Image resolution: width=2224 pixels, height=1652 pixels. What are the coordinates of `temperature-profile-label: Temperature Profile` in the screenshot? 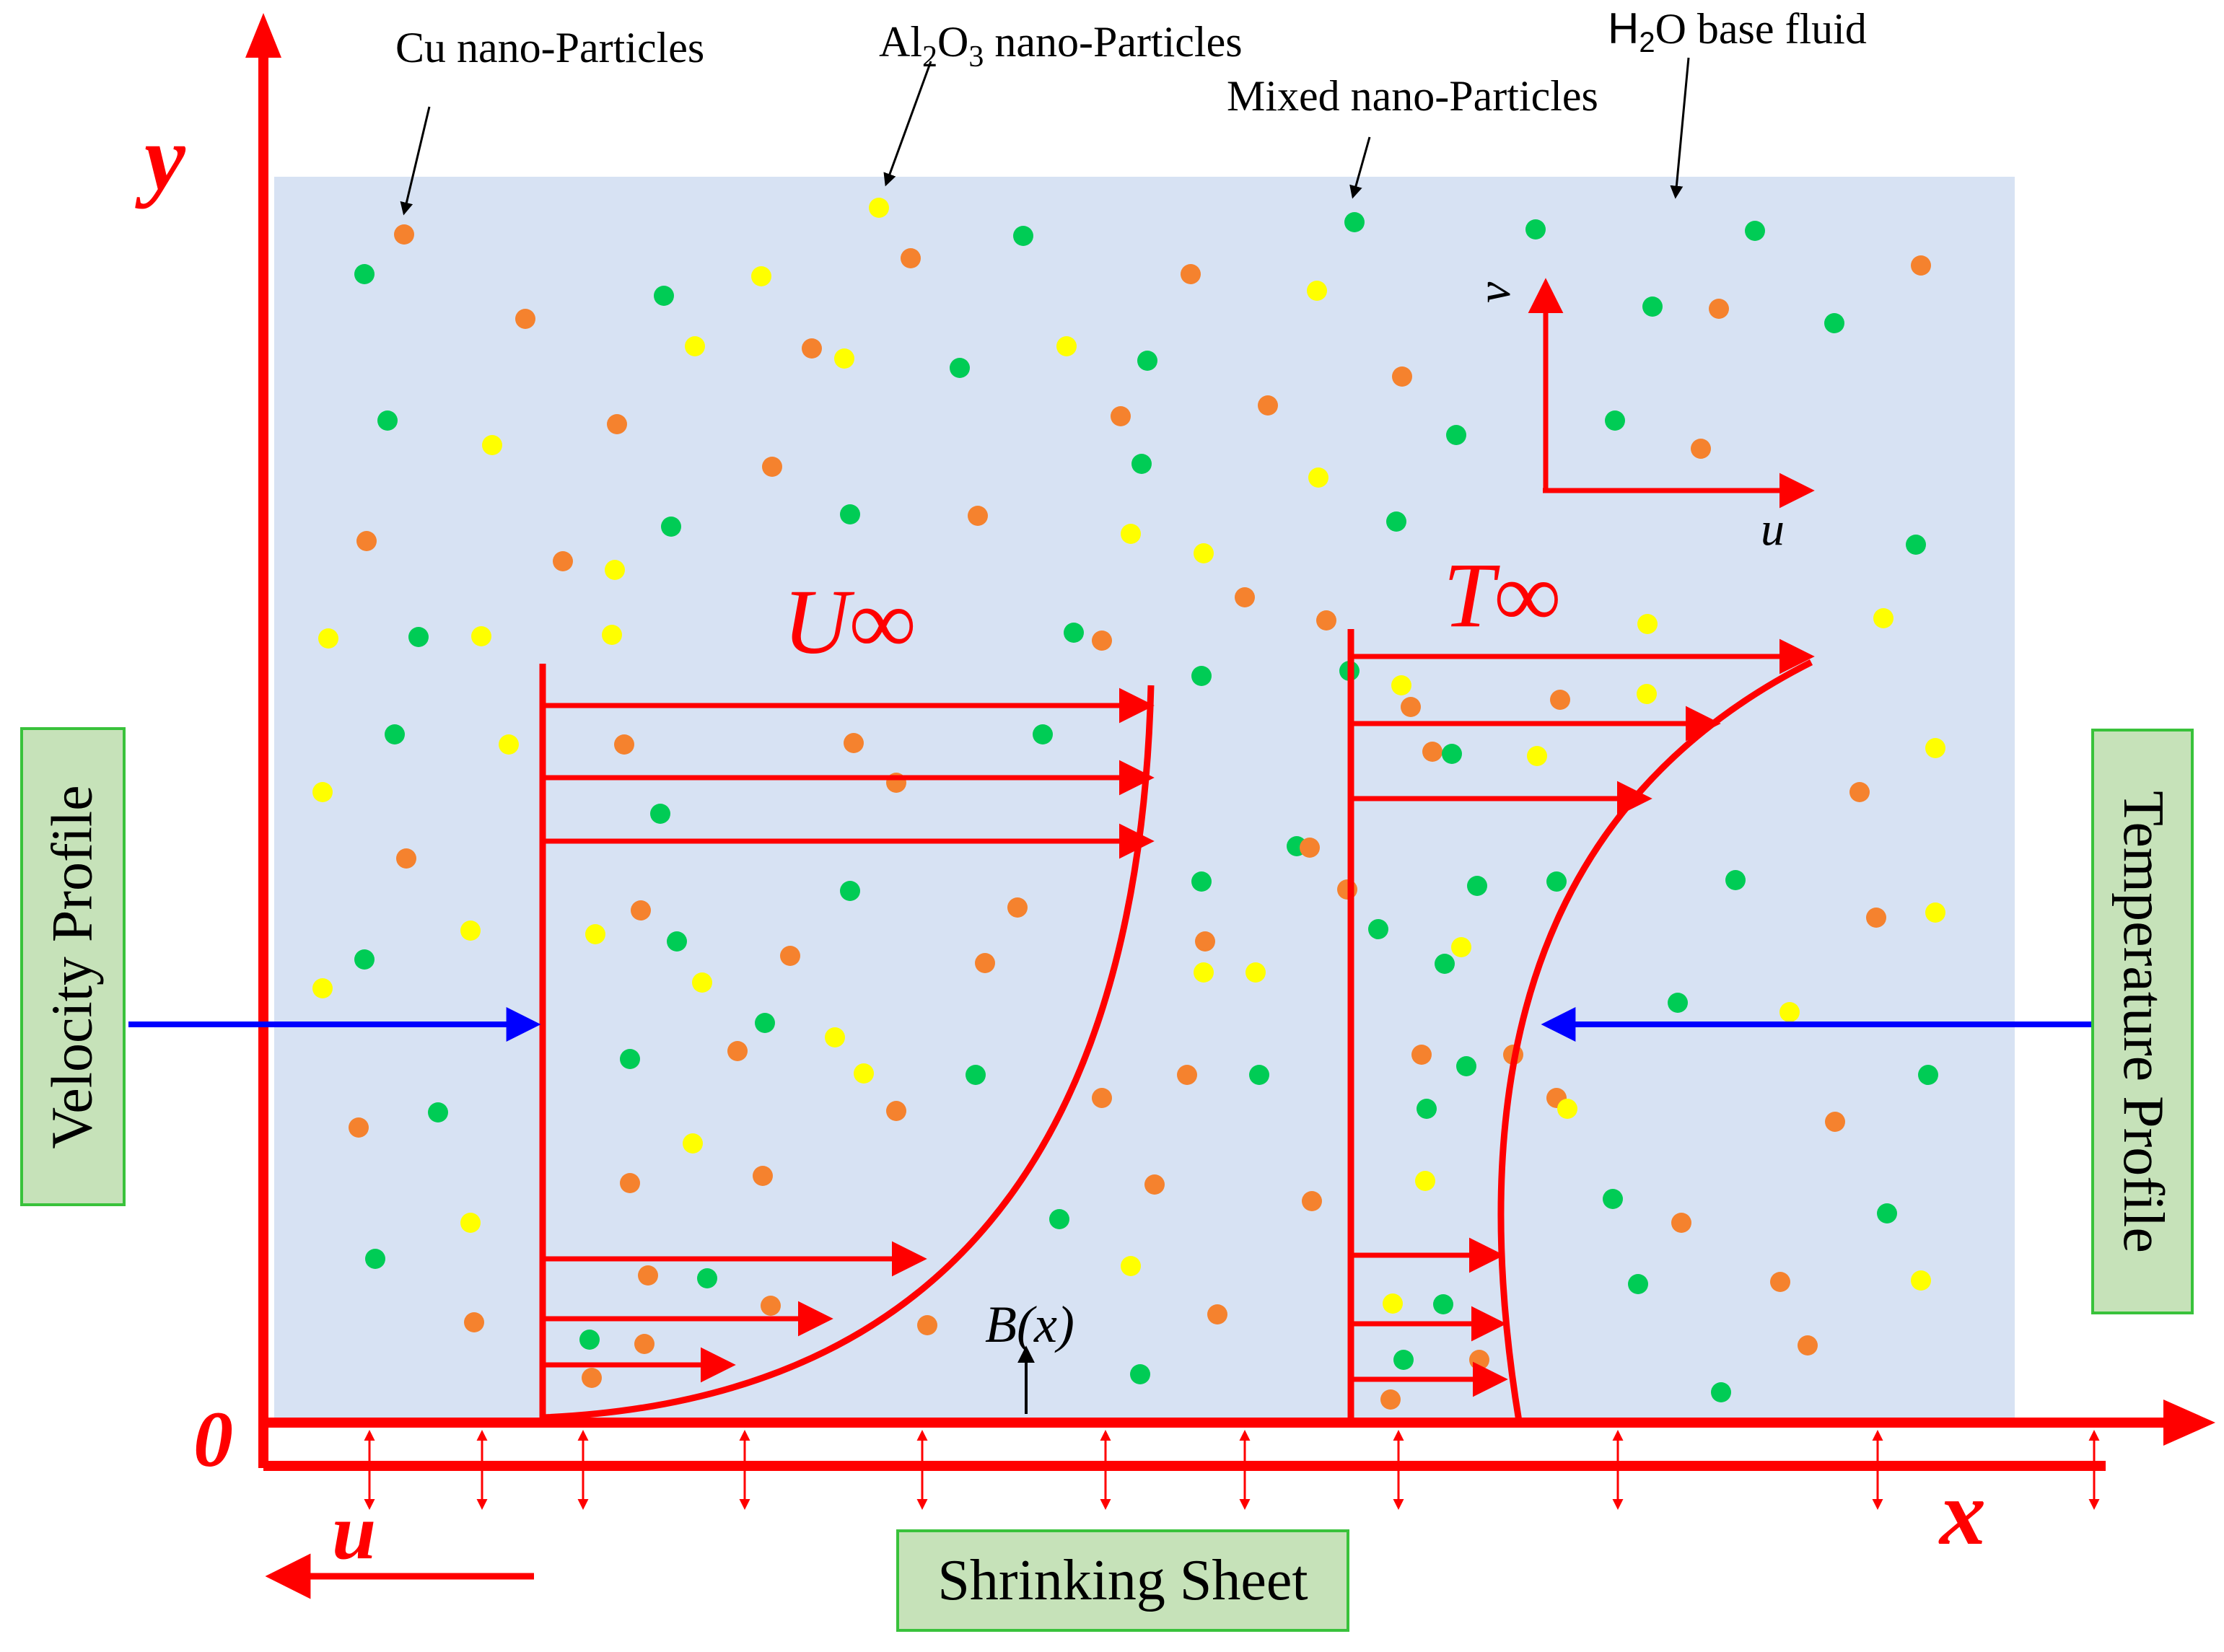 It's located at (2143, 1021).